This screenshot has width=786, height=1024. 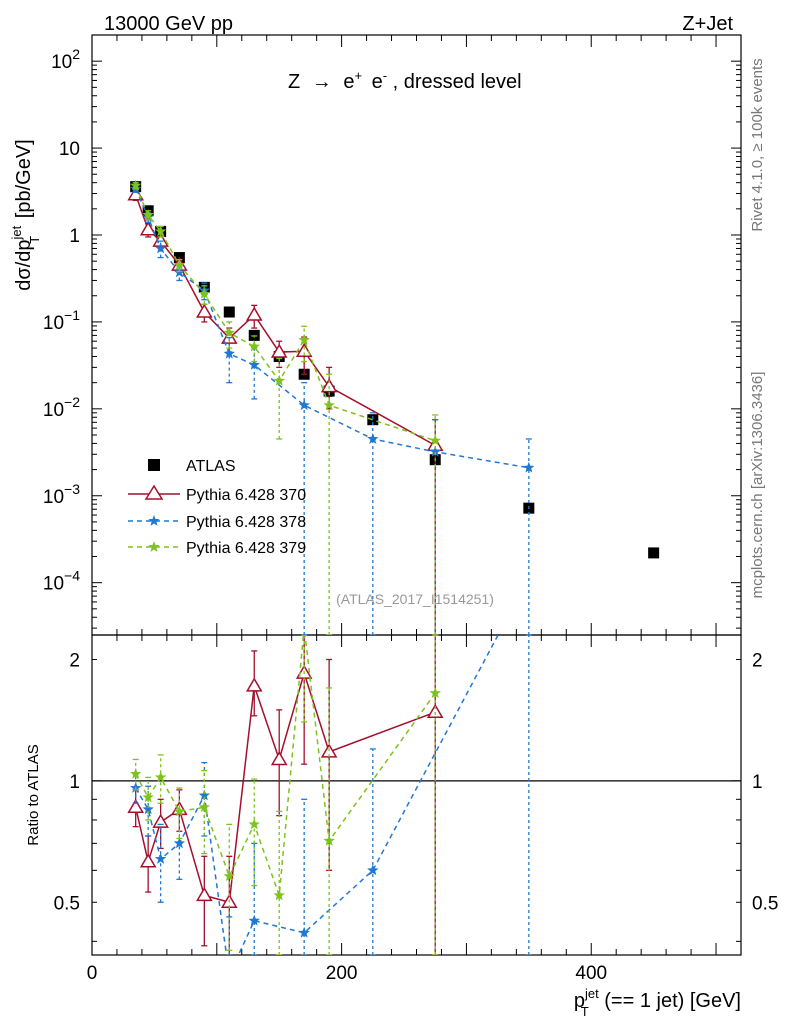 I want to click on legend-370-marker, so click(x=154, y=492).